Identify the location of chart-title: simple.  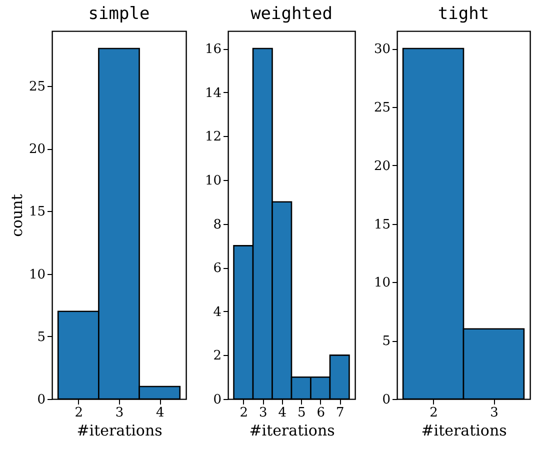
(119, 14).